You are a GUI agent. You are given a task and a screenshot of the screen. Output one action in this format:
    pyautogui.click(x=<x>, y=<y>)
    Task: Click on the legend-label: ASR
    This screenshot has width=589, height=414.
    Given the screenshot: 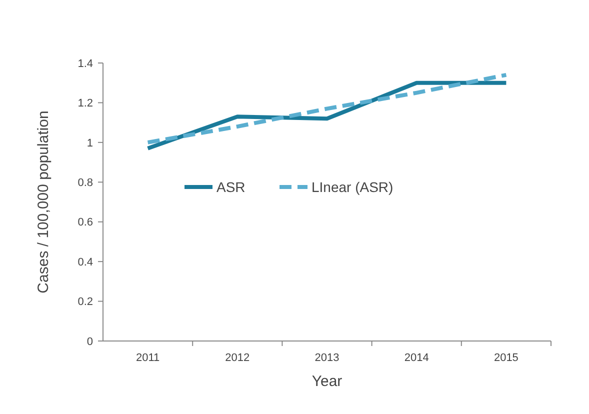 What is the action you would take?
    pyautogui.click(x=231, y=186)
    